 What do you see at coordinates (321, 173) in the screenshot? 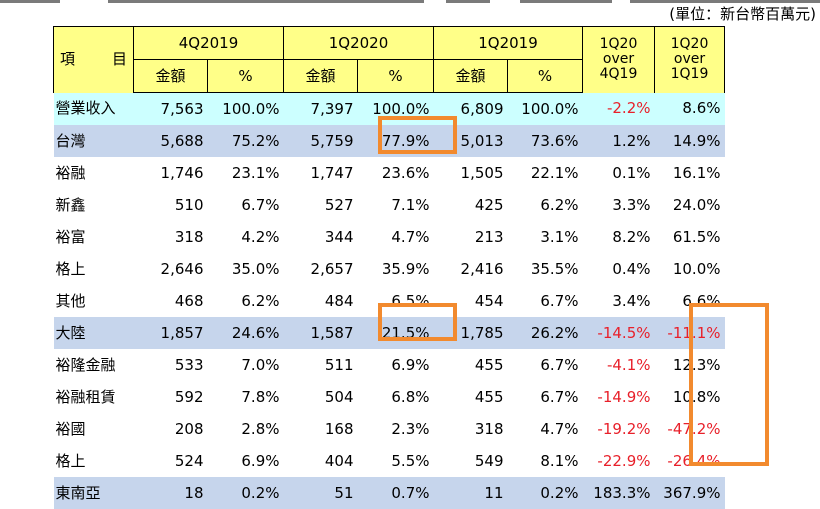
I see `cell-q1-20-amt: 1,747` at bounding box center [321, 173].